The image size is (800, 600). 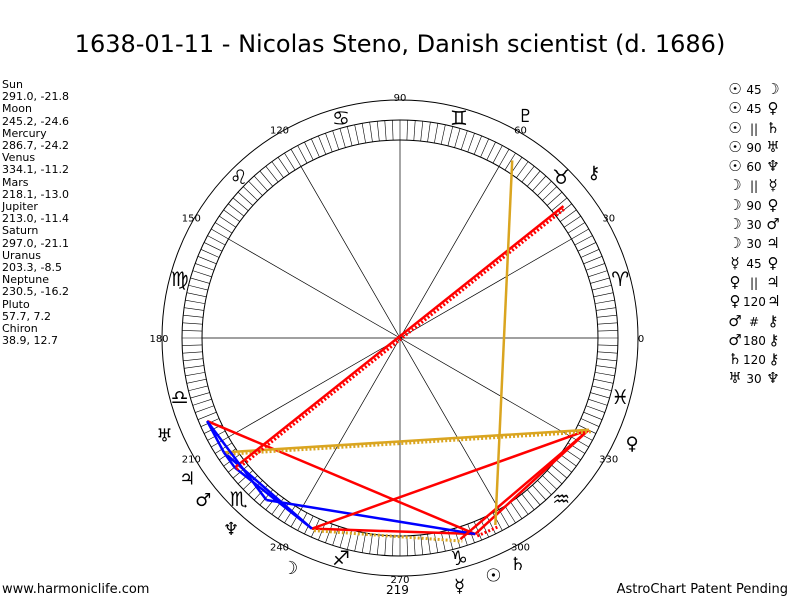 What do you see at coordinates (773, 146) in the screenshot?
I see `aspect-planet-2: ♅` at bounding box center [773, 146].